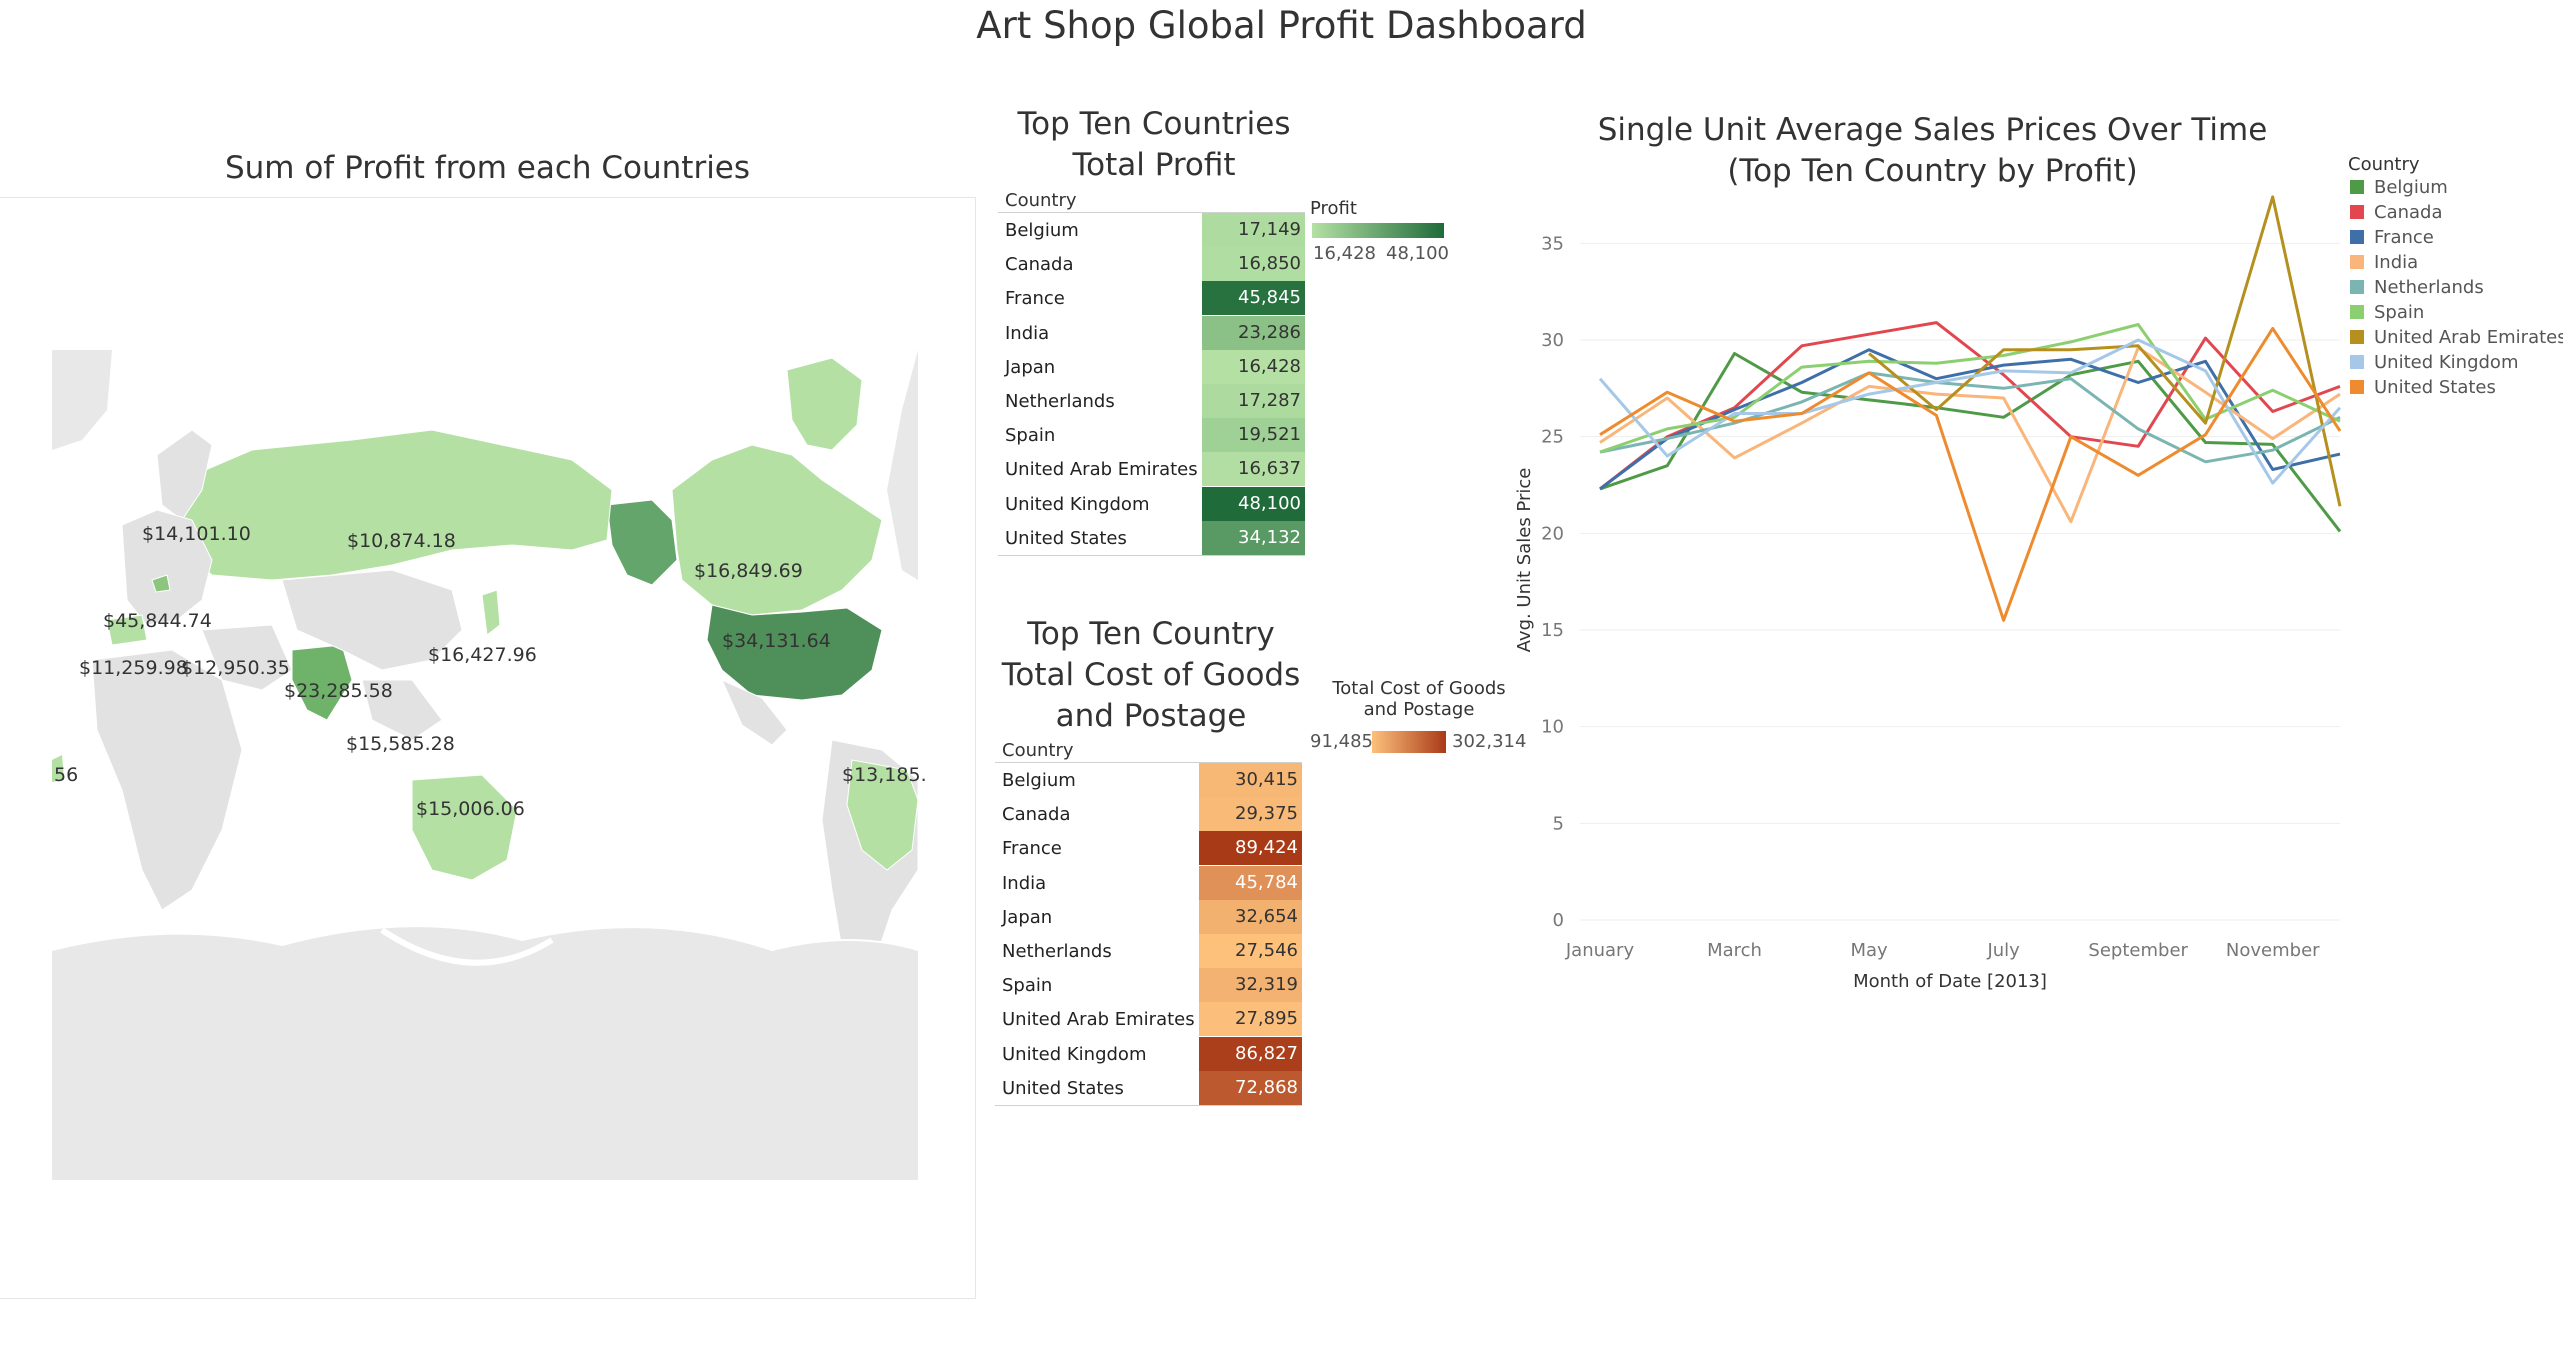  What do you see at coordinates (167, 567) in the screenshot?
I see `map-shape-europe-west` at bounding box center [167, 567].